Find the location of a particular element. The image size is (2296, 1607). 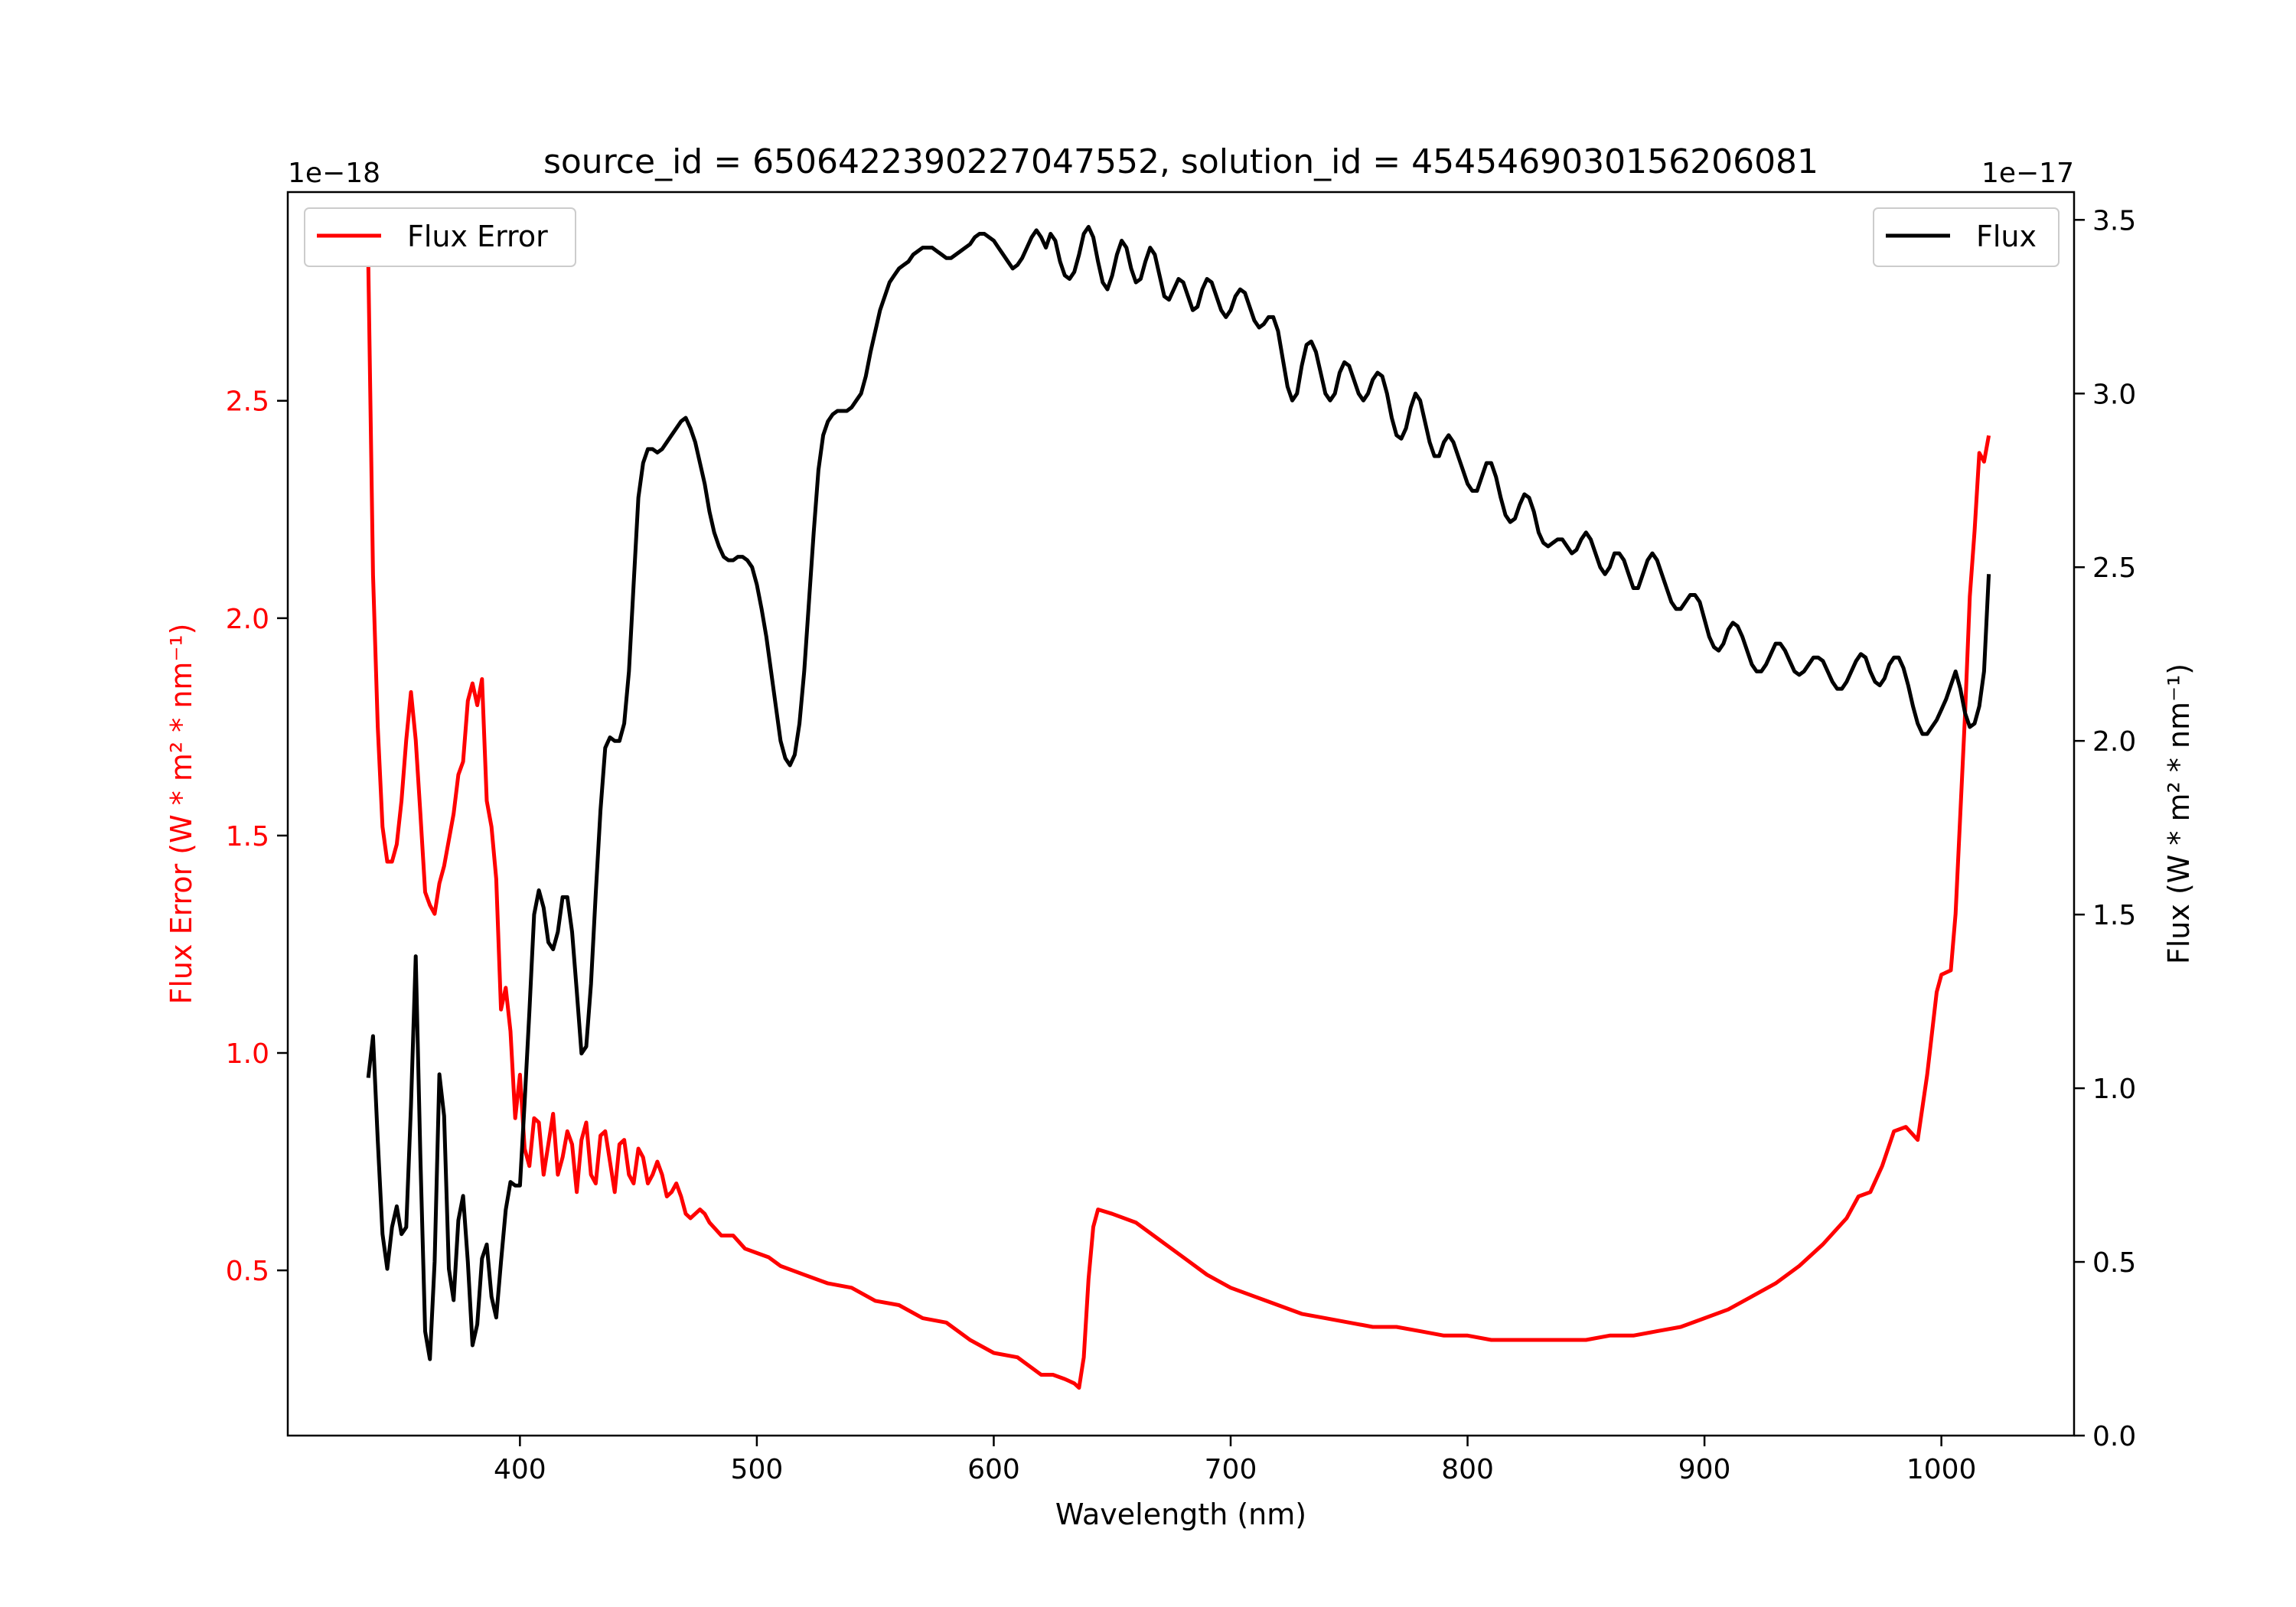

right-y-tick-label: 0.0 is located at coordinates (2114, 1436).